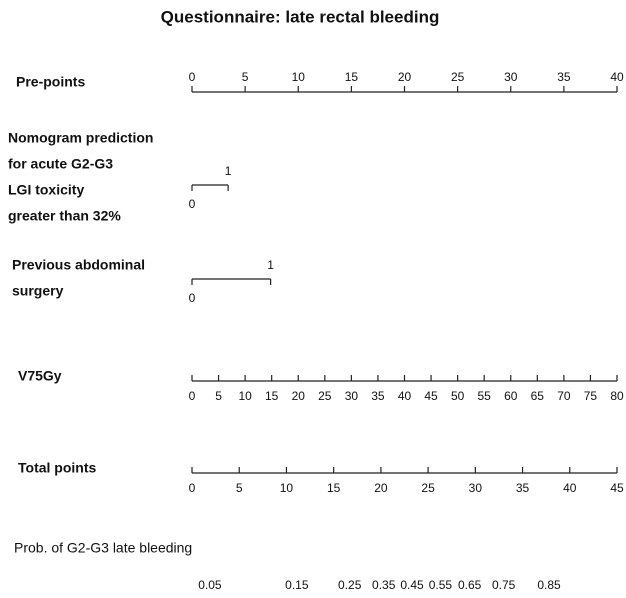 This screenshot has width=626, height=598. What do you see at coordinates (40, 376) in the screenshot?
I see `row-label: V75Gy` at bounding box center [40, 376].